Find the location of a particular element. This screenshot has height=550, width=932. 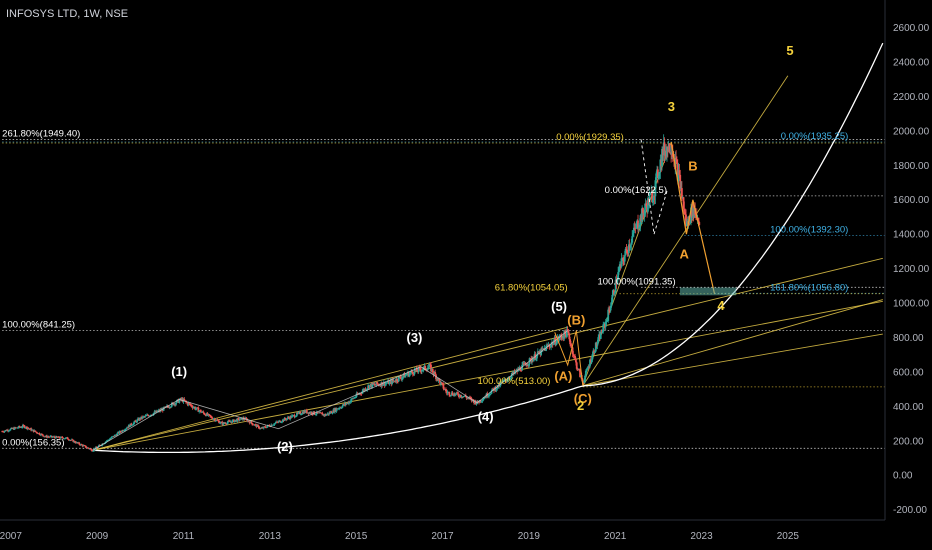

wave-path-white is located at coordinates (330, 390).